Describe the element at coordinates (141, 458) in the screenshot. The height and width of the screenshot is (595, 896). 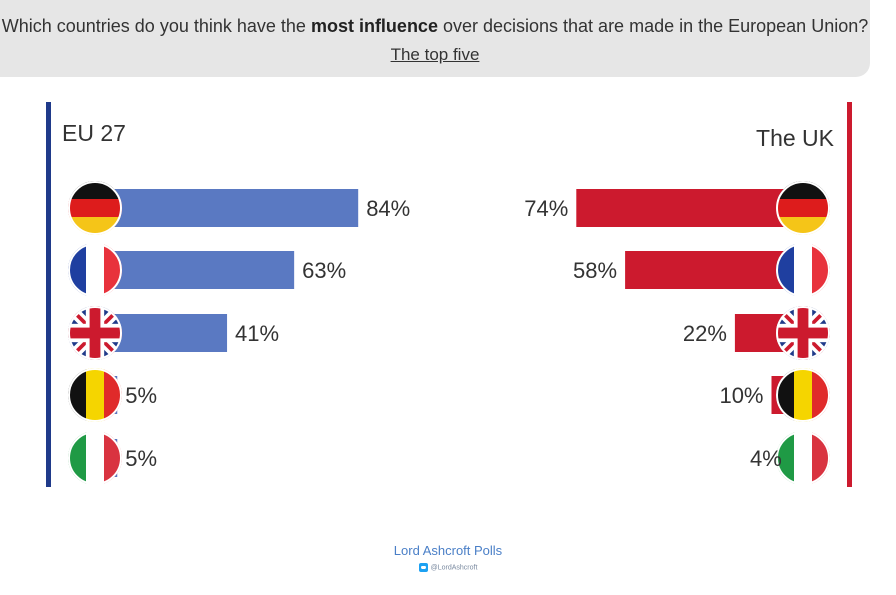
I see `eu-value-label-italy: 5%` at that location.